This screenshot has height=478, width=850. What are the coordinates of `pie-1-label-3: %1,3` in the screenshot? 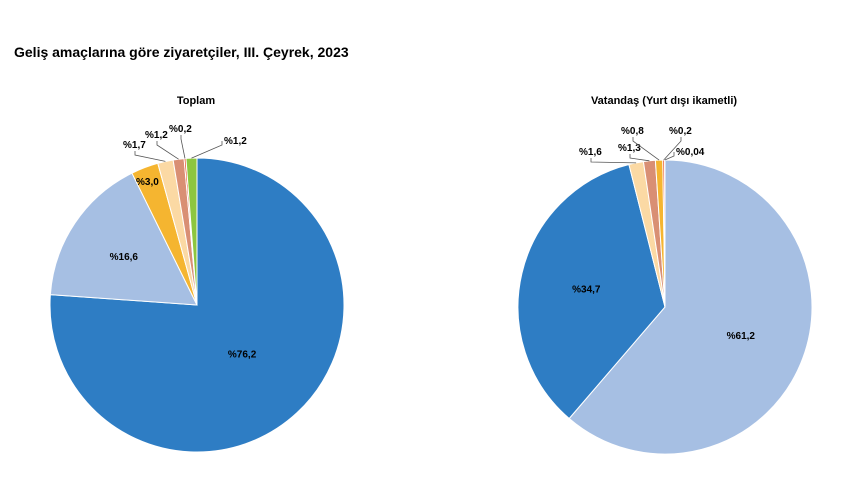 It's located at (629, 148).